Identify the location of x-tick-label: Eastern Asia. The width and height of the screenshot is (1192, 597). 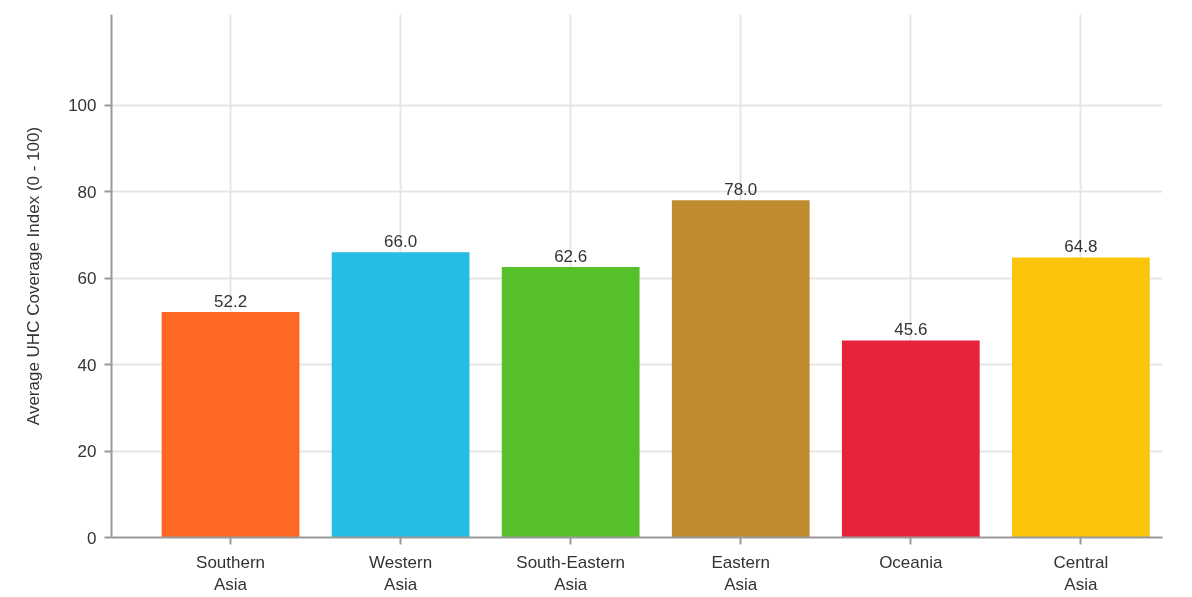
(741, 573).